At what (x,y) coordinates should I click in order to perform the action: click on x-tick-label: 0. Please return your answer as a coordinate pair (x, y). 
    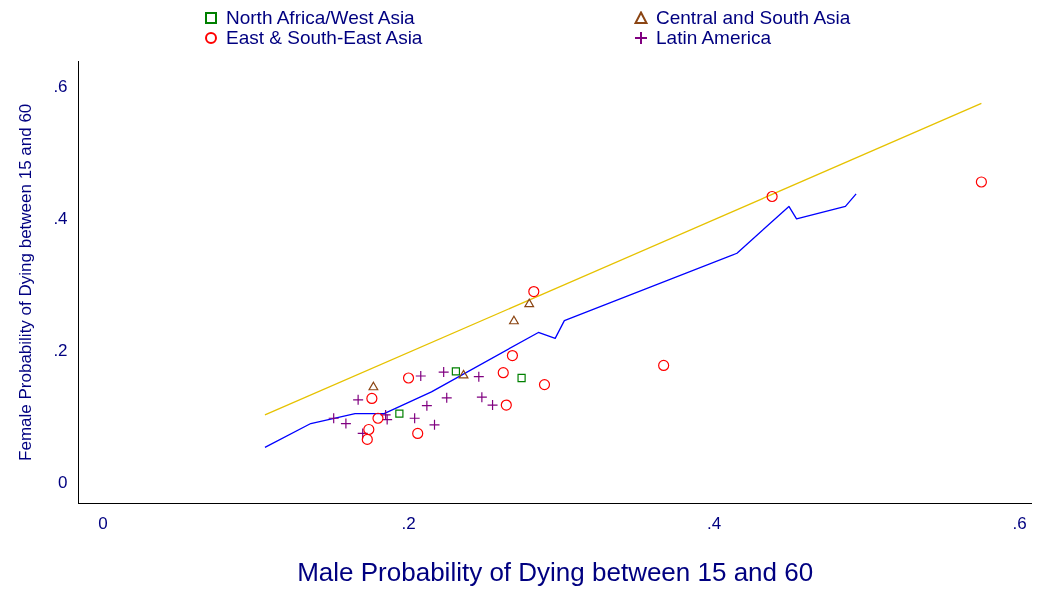
    Looking at the image, I should click on (103, 524).